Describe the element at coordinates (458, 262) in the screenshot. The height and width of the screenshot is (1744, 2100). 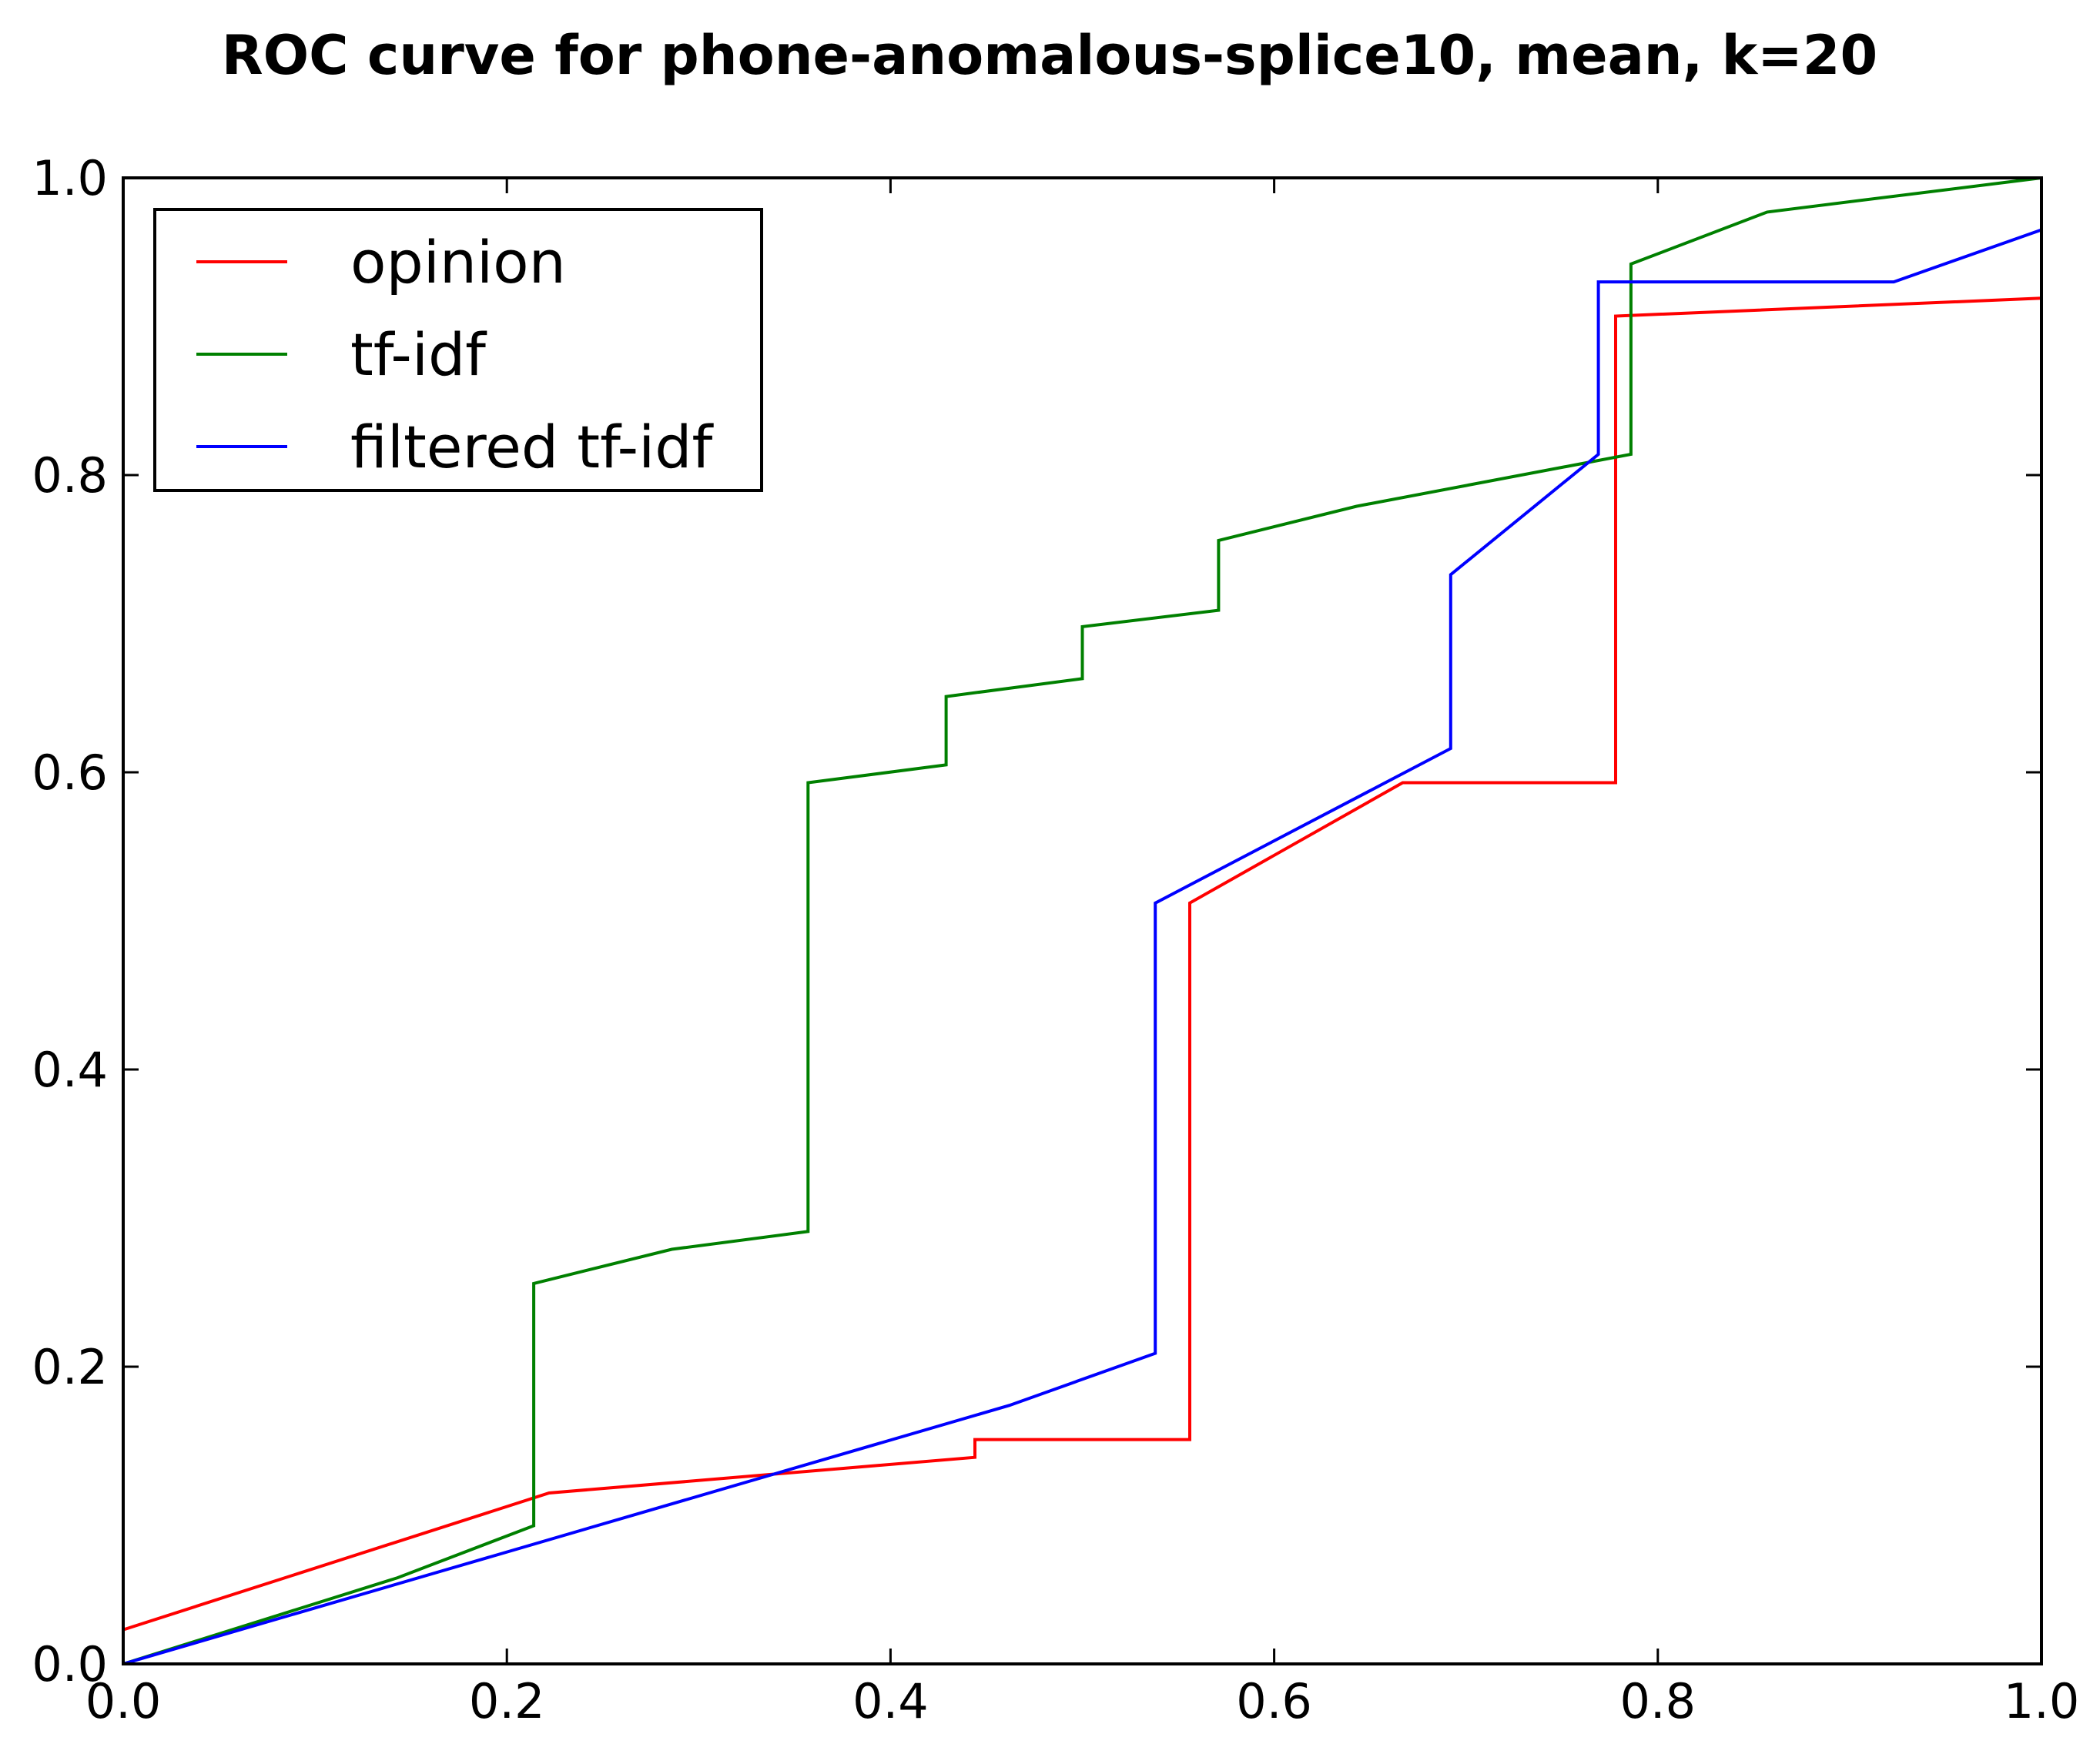
I see `legend-label: opinion` at that location.